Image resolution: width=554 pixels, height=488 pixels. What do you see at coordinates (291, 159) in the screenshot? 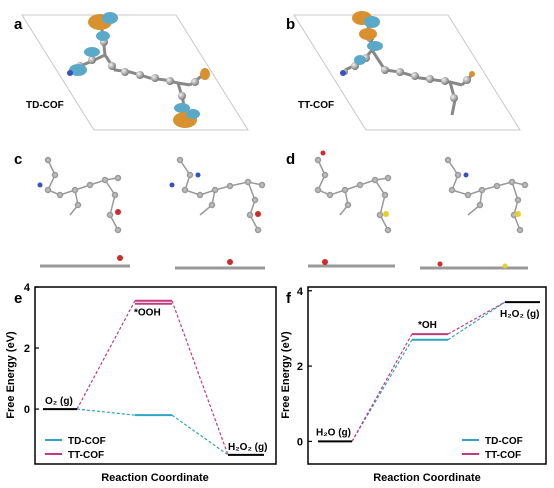
I see `panel-label-d: d` at bounding box center [291, 159].